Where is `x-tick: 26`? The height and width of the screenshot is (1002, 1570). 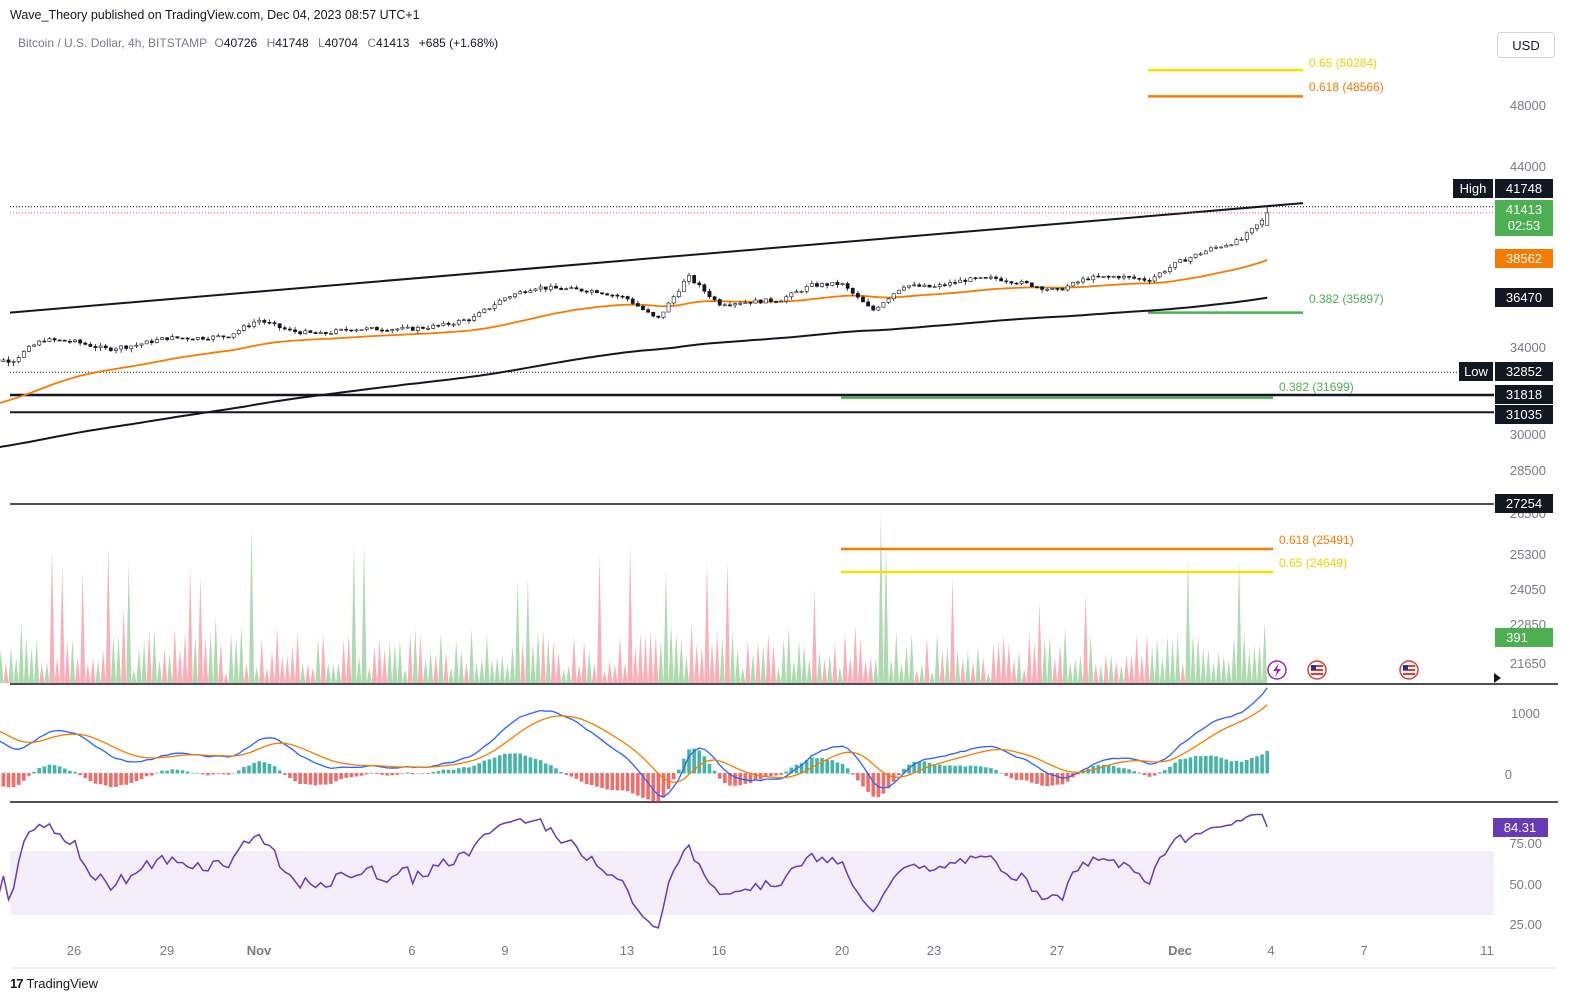 x-tick: 26 is located at coordinates (74, 950).